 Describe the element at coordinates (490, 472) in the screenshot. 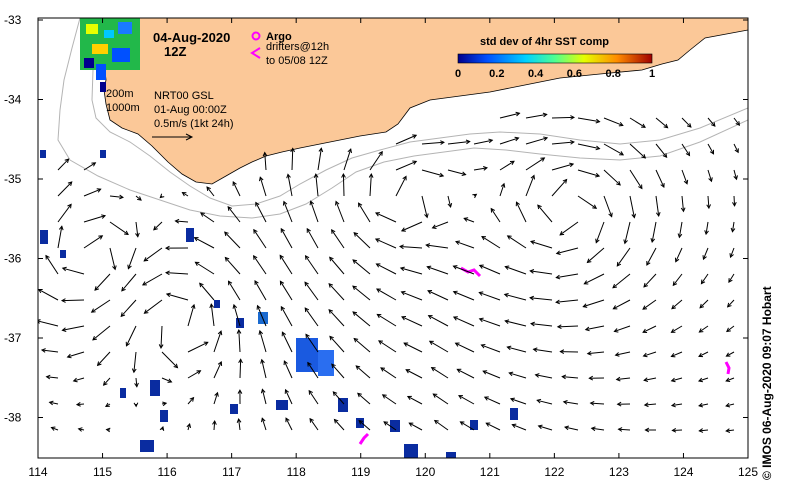

I see `x-tick-label: 121` at that location.